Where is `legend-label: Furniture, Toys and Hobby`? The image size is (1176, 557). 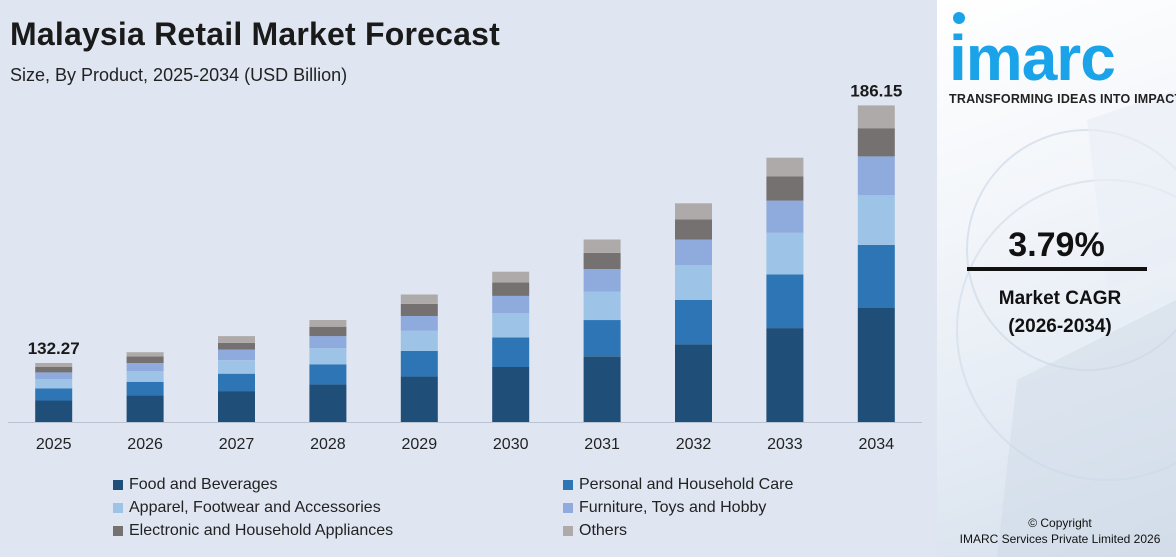 legend-label: Furniture, Toys and Hobby is located at coordinates (673, 507).